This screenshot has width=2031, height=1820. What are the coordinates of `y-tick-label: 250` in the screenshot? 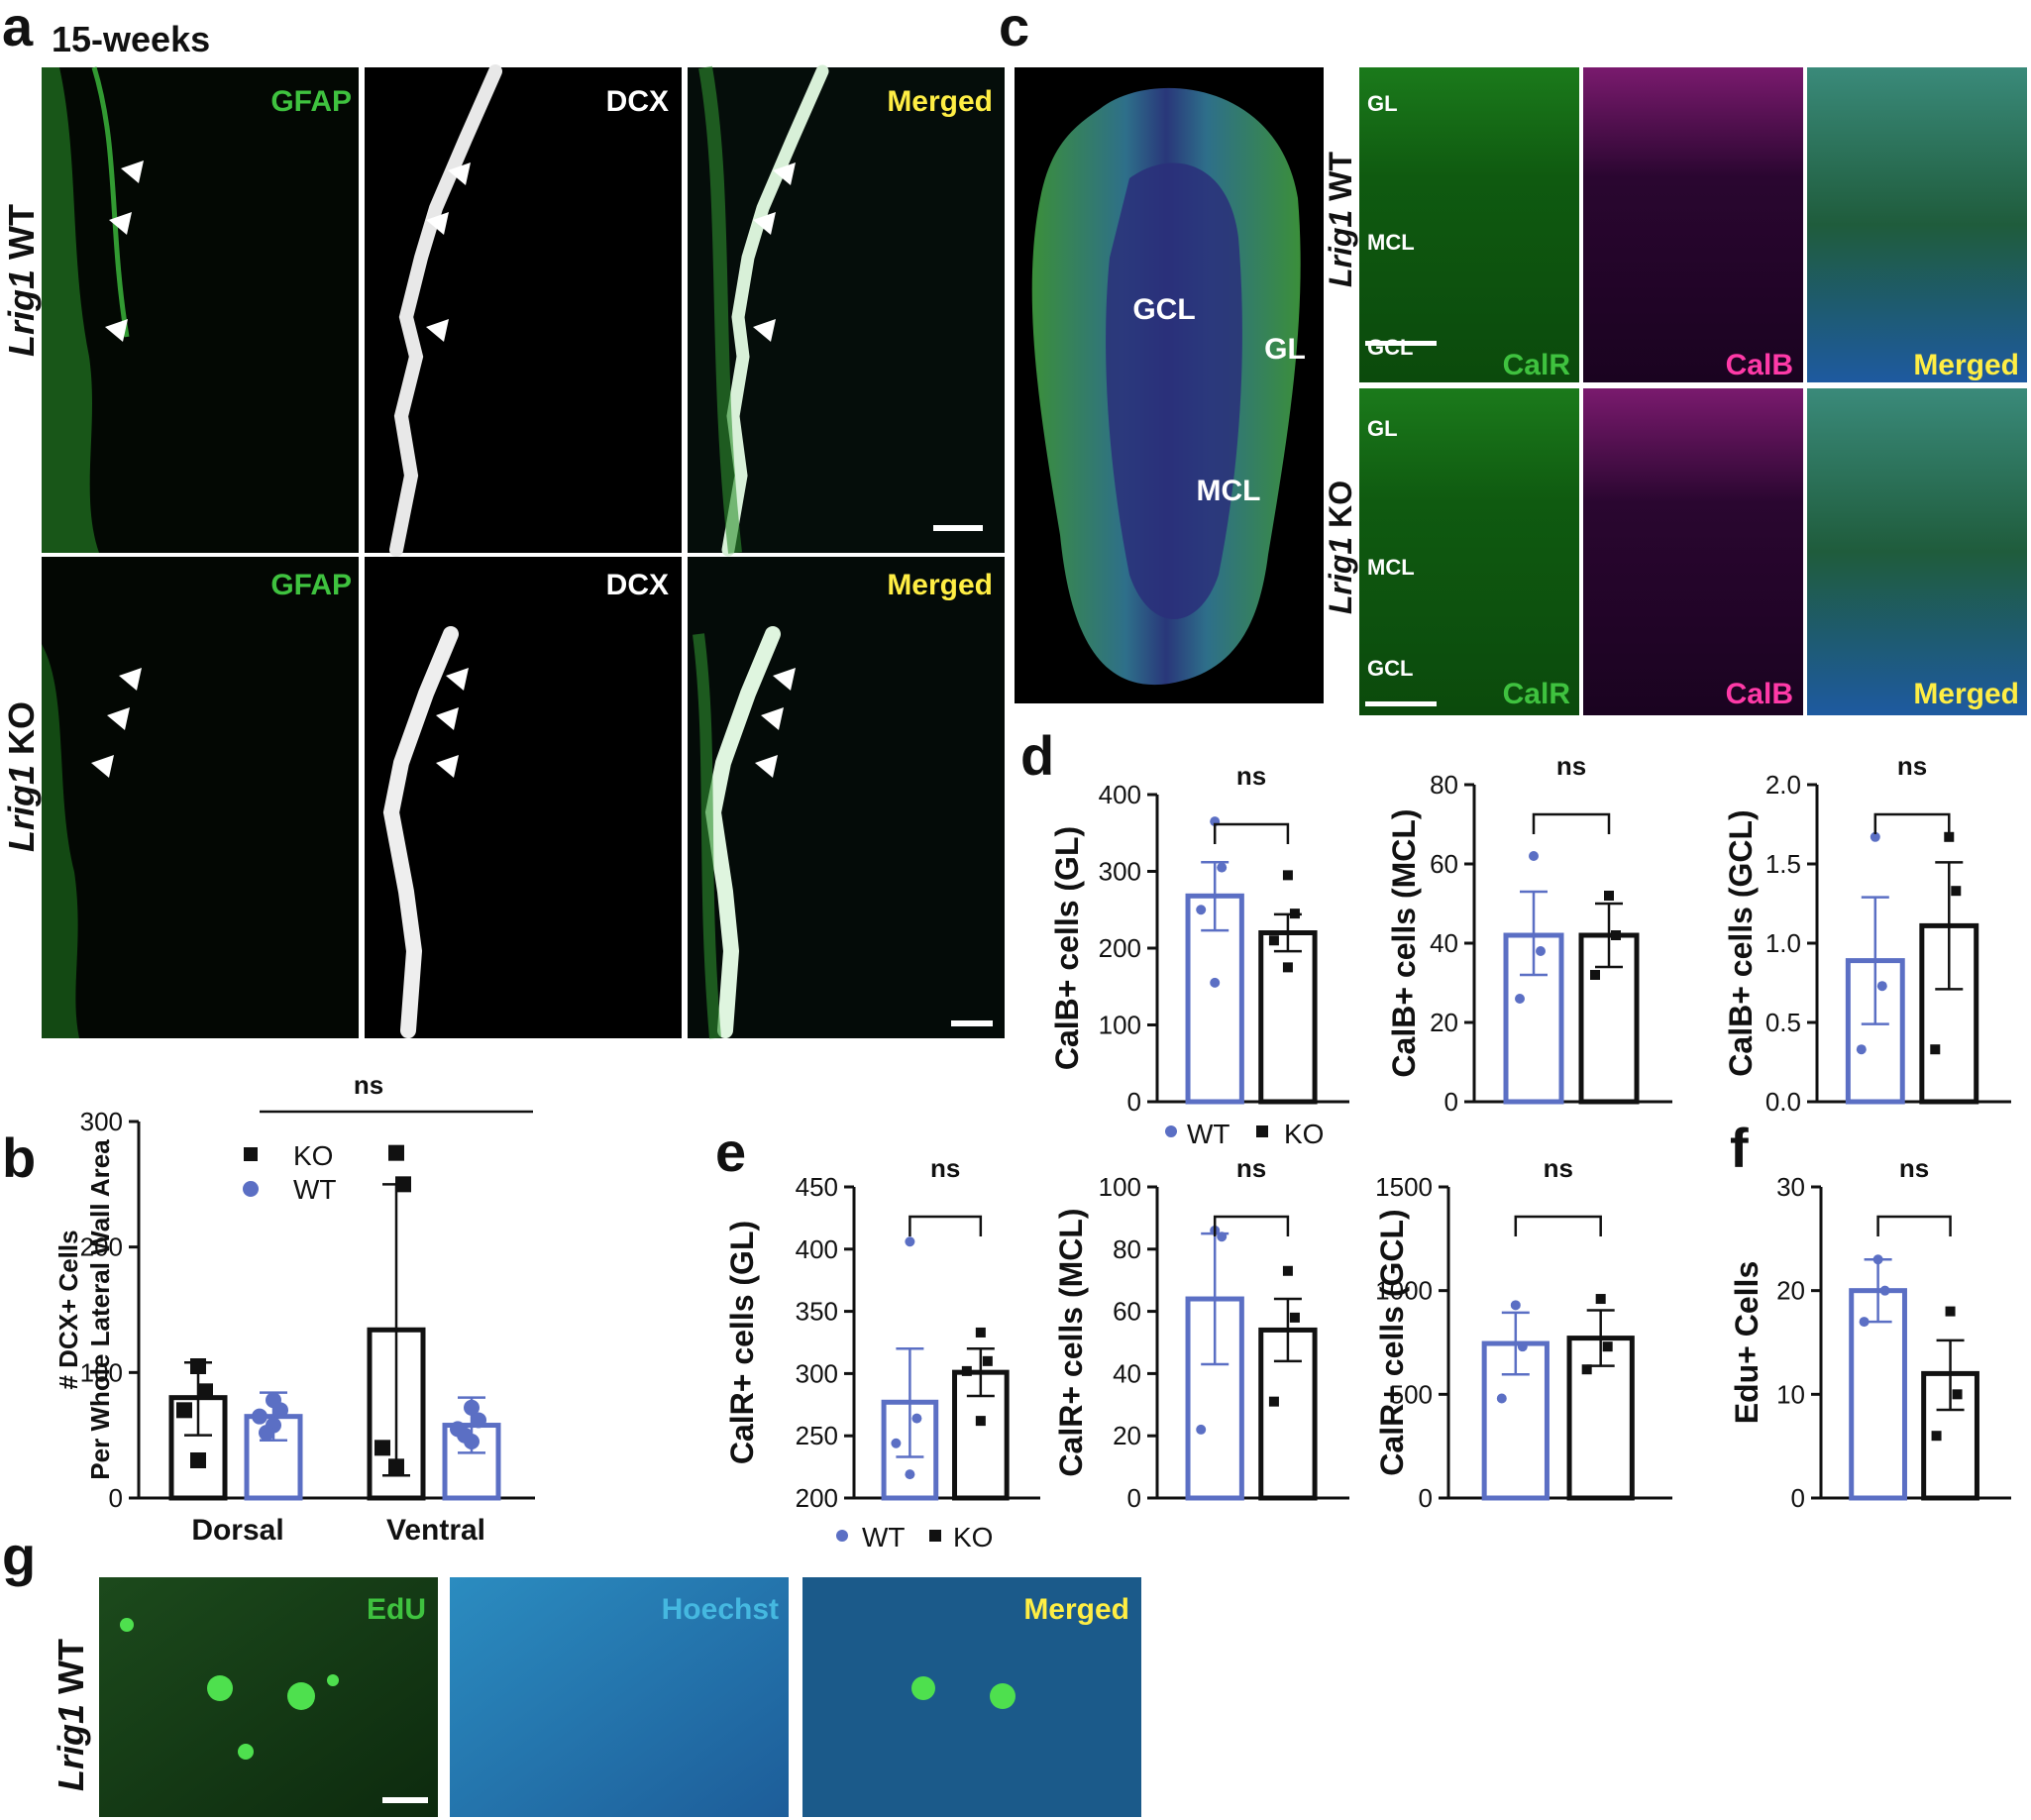 It's located at (817, 1435).